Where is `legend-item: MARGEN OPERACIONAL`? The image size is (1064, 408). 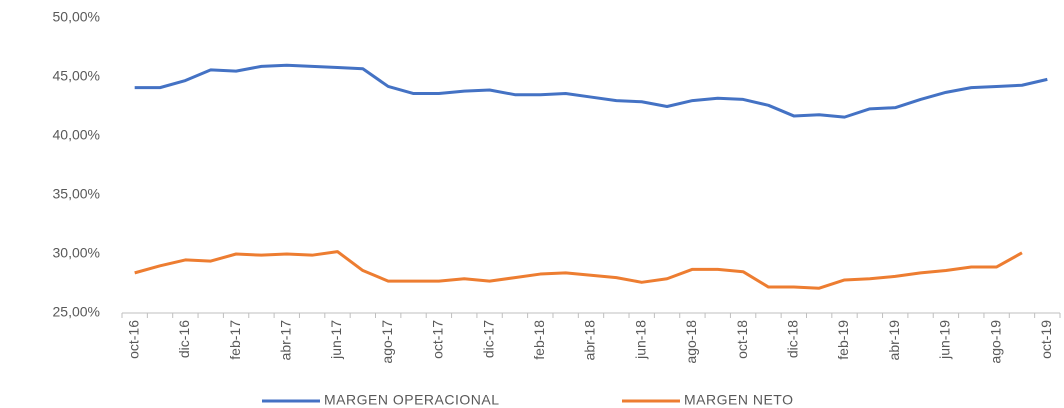
legend-item: MARGEN OPERACIONAL is located at coordinates (380, 400).